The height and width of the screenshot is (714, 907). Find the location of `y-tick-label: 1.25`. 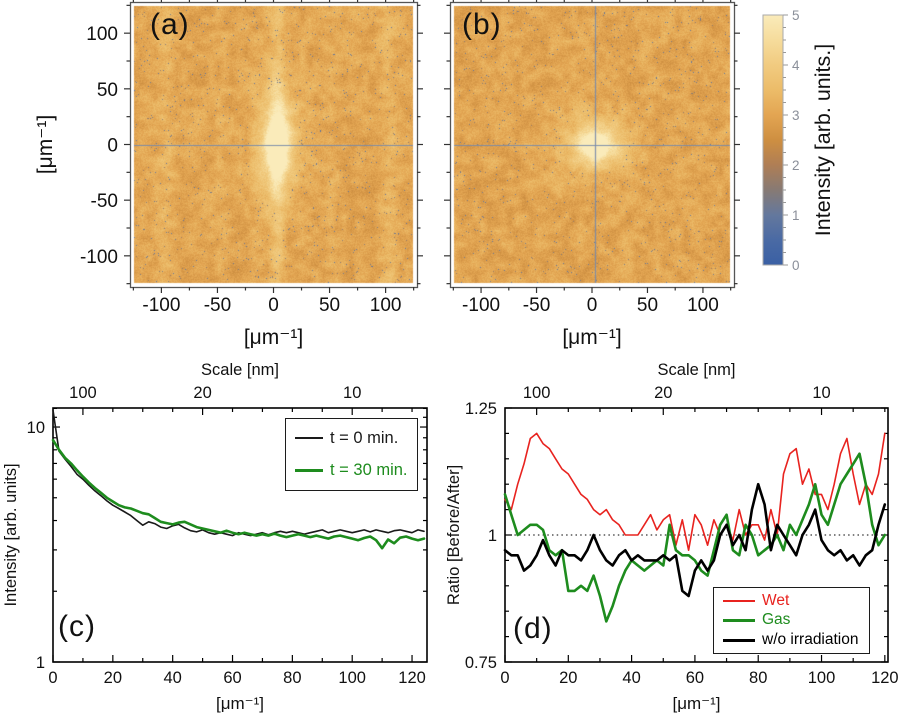

y-tick-label: 1.25 is located at coordinates (481, 409).